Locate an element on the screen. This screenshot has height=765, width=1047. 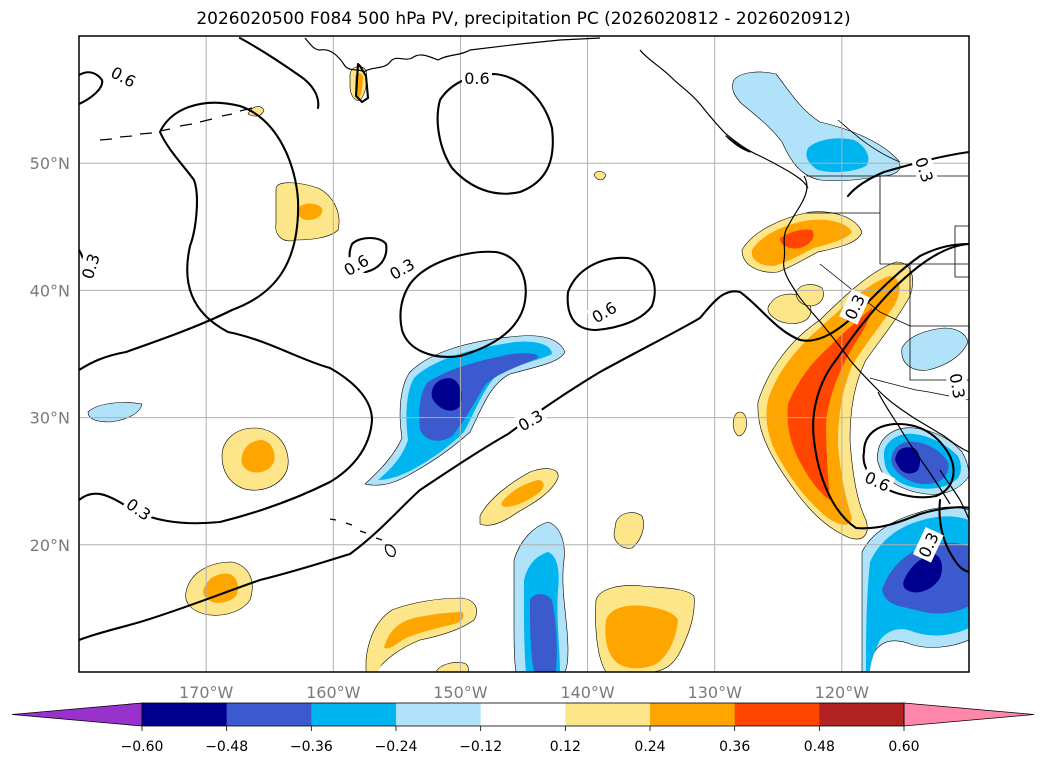
colorbar-tick-label: 0.12 is located at coordinates (565, 747).